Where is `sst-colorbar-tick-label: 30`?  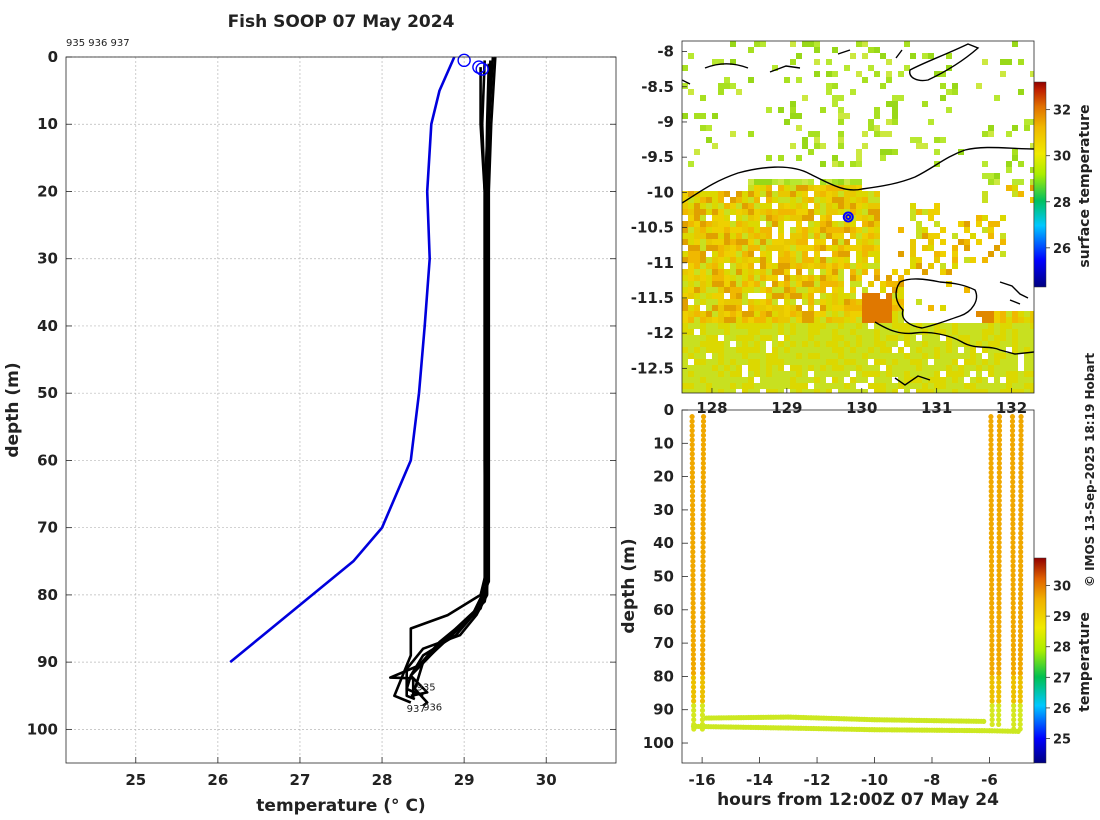
sst-colorbar-tick-label: 30 is located at coordinates (1062, 157).